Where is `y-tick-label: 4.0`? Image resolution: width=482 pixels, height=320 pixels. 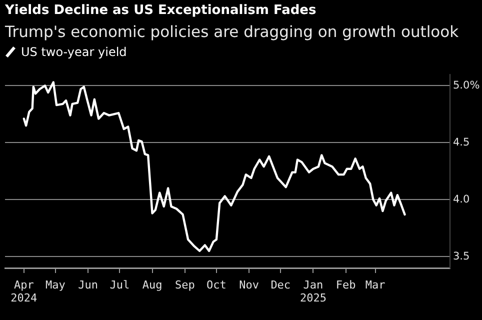 y-tick-label: 4.0 is located at coordinates (461, 199).